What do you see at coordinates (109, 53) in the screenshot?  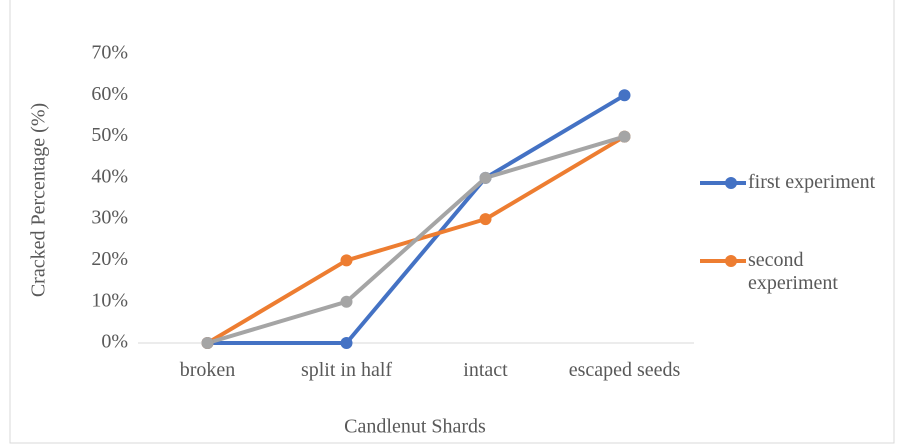 I see `y-tick-label: 70%` at bounding box center [109, 53].